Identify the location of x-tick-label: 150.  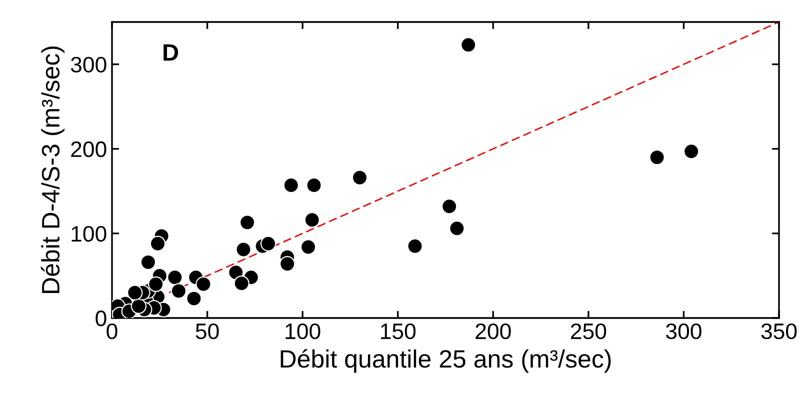
(398, 331).